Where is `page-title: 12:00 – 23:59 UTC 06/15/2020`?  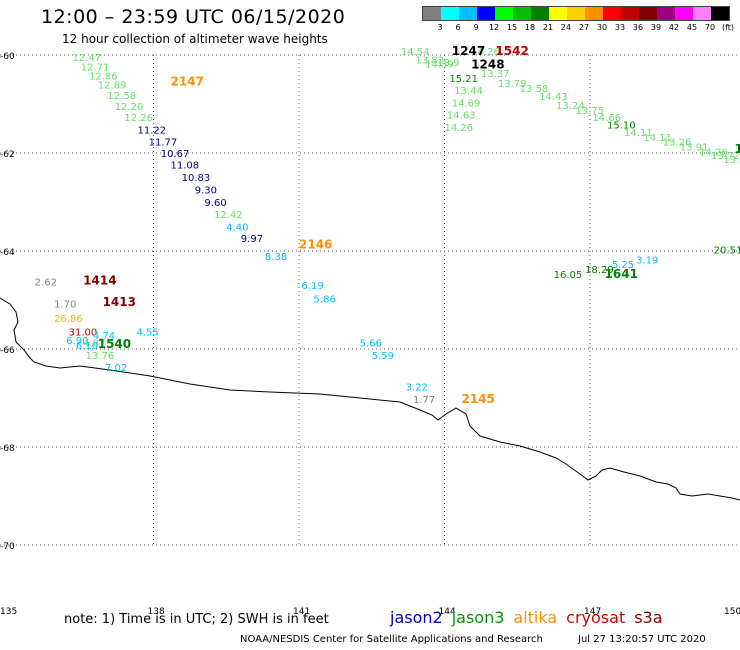 page-title: 12:00 – 23:59 UTC 06/15/2020 is located at coordinates (193, 17).